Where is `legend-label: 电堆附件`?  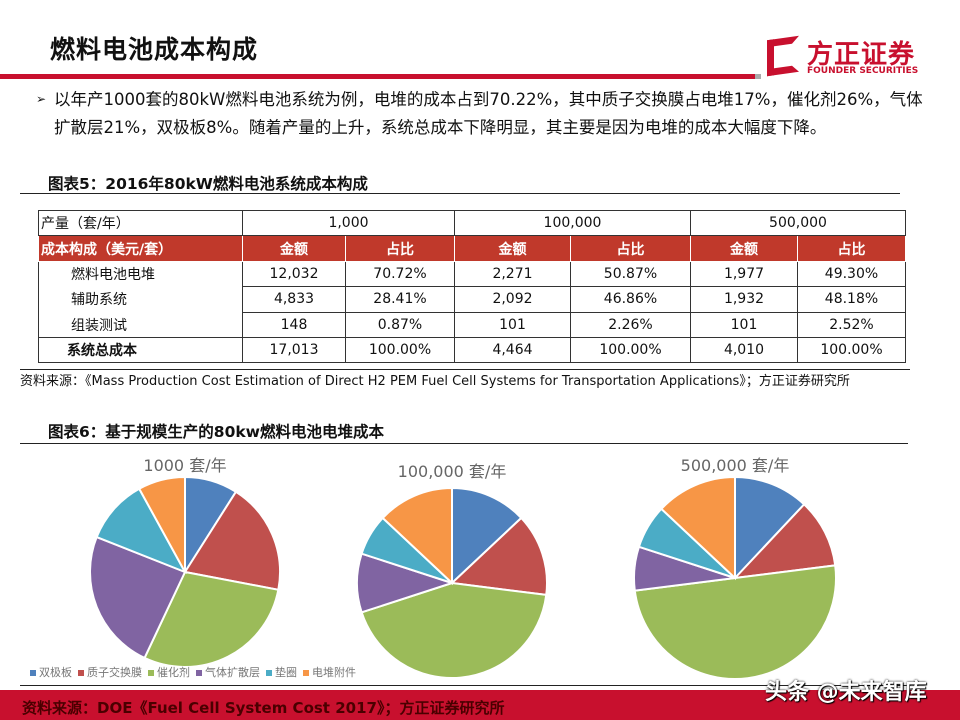
legend-label: 电堆附件 is located at coordinates (334, 672).